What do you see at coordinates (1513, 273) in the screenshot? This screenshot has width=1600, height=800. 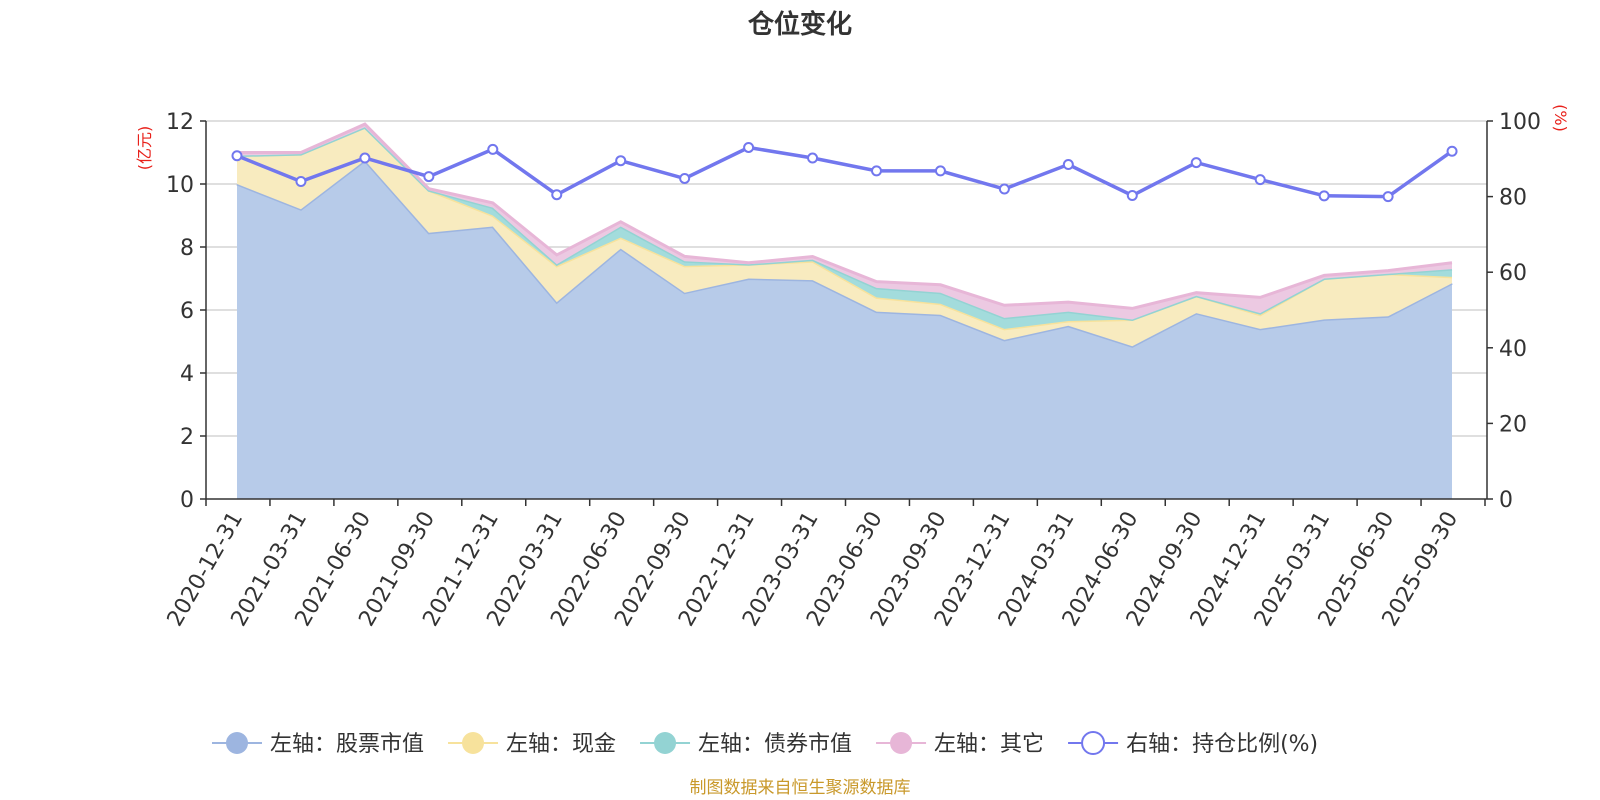 I see `right-tick-label: 60` at bounding box center [1513, 273].